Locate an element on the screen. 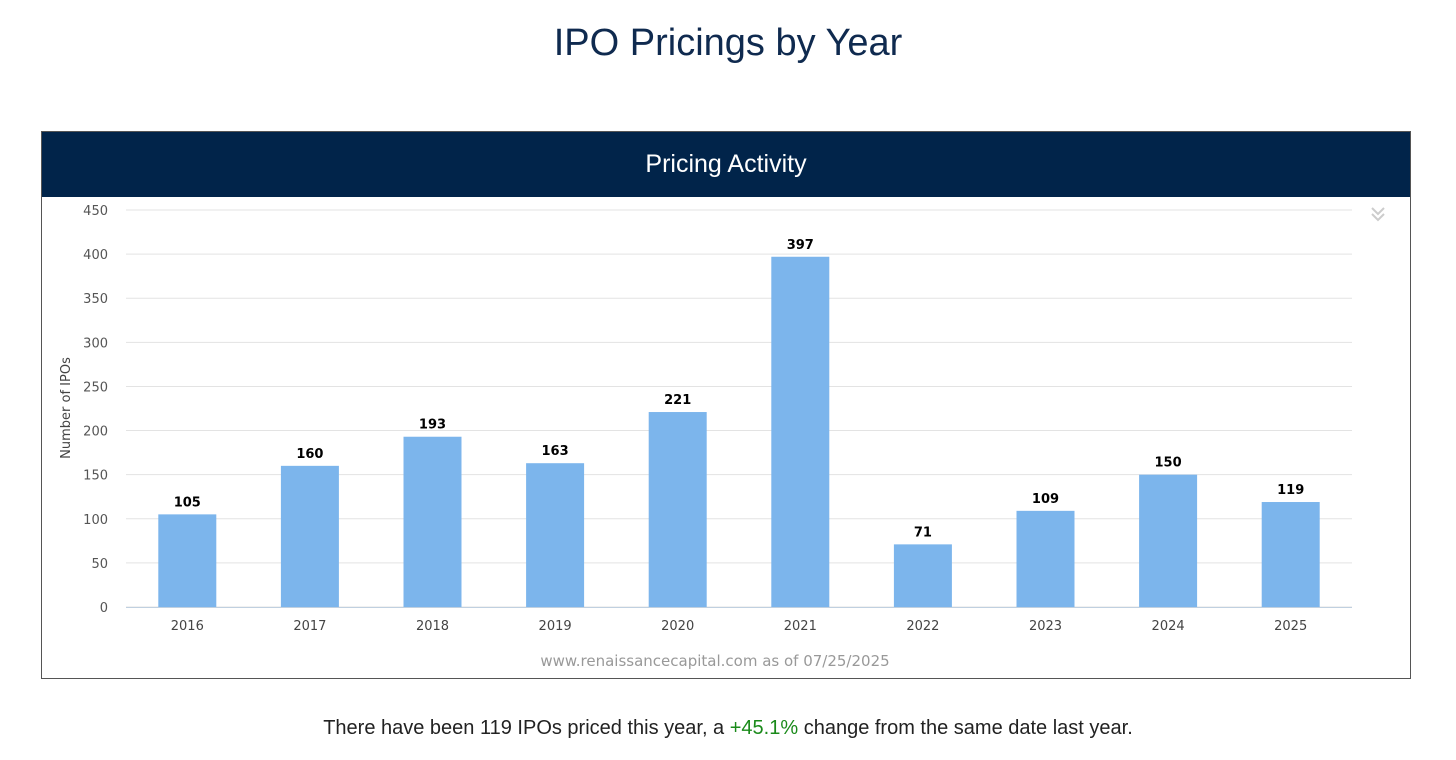 Image resolution: width=1456 pixels, height=760 pixels. bar-2017 is located at coordinates (309, 536).